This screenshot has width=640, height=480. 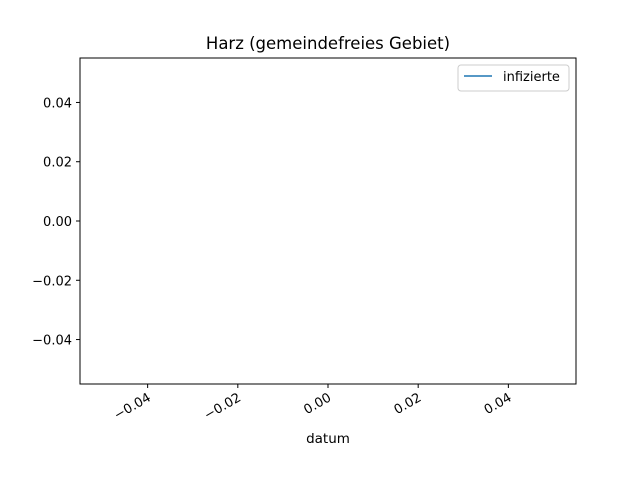 What do you see at coordinates (52, 281) in the screenshot?
I see `y-tick-label: −0.02` at bounding box center [52, 281].